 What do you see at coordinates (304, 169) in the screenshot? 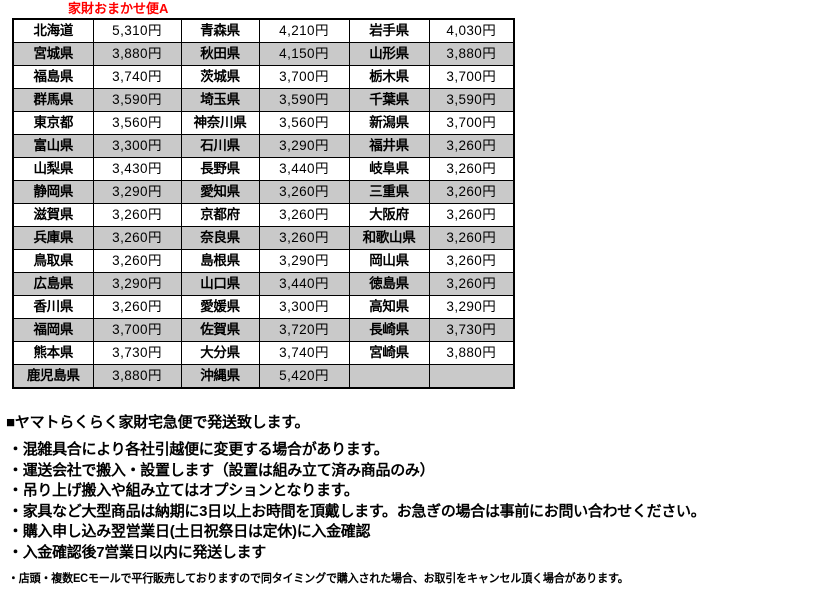
I see `price-cell: 3,440円` at bounding box center [304, 169].